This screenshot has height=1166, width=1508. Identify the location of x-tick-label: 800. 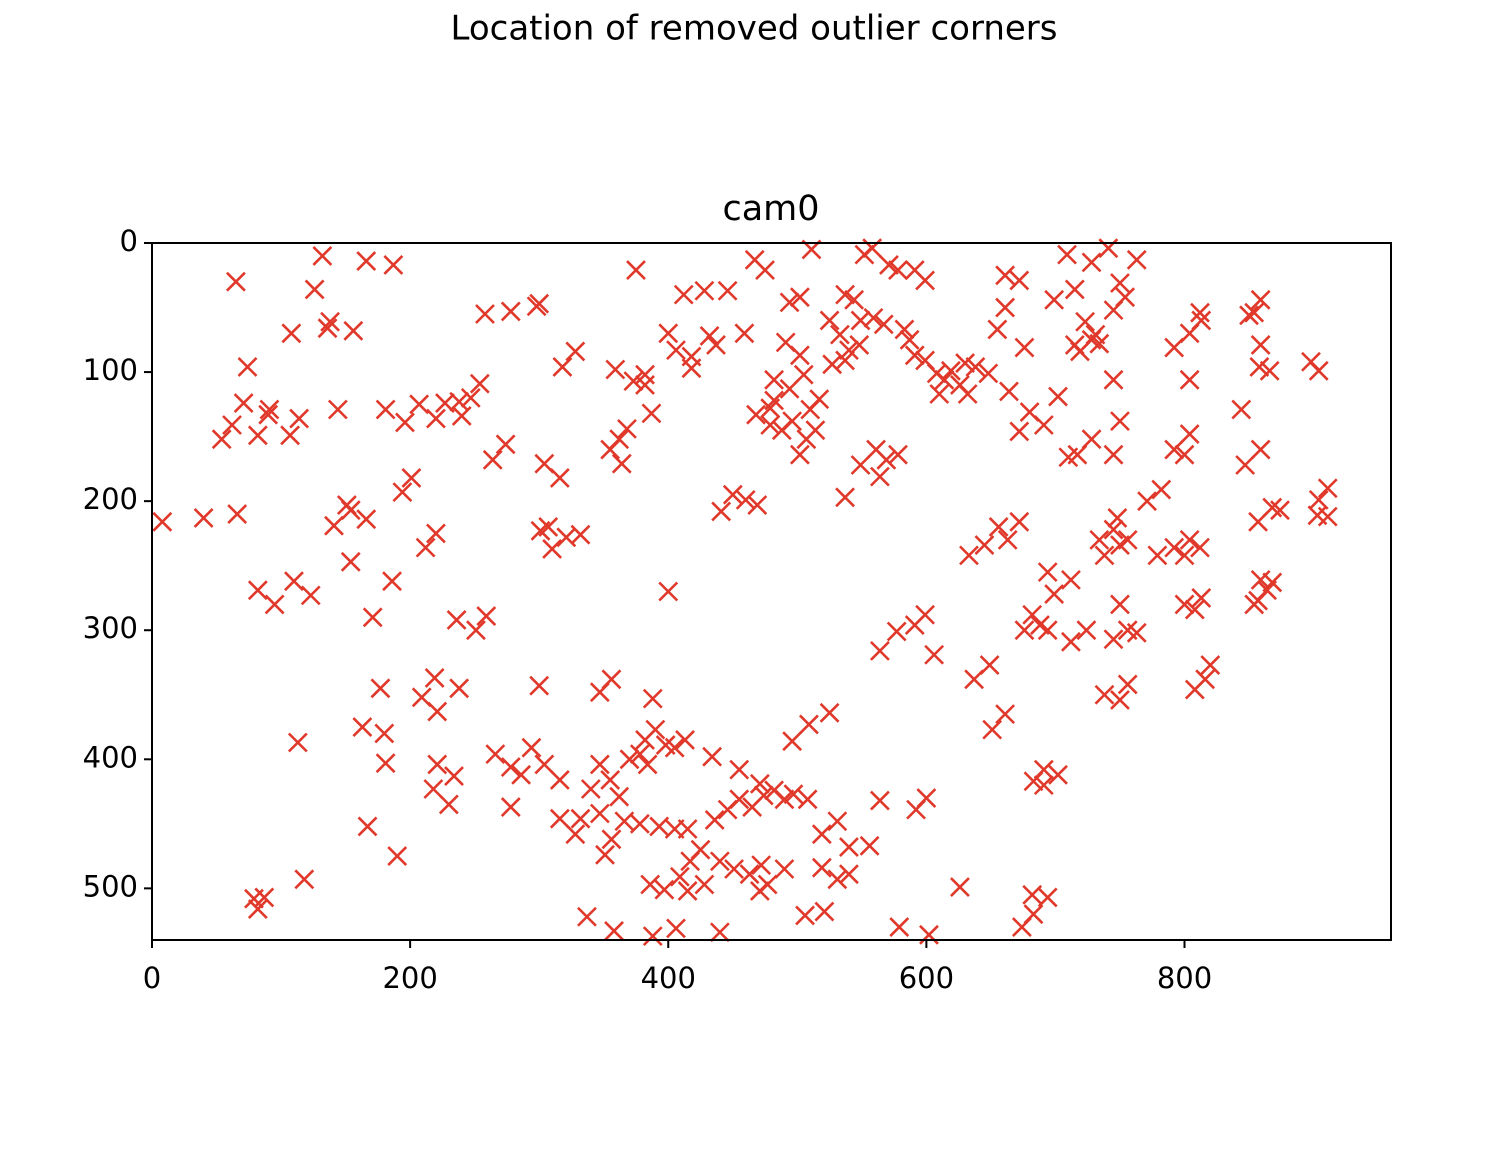
(1184, 978).